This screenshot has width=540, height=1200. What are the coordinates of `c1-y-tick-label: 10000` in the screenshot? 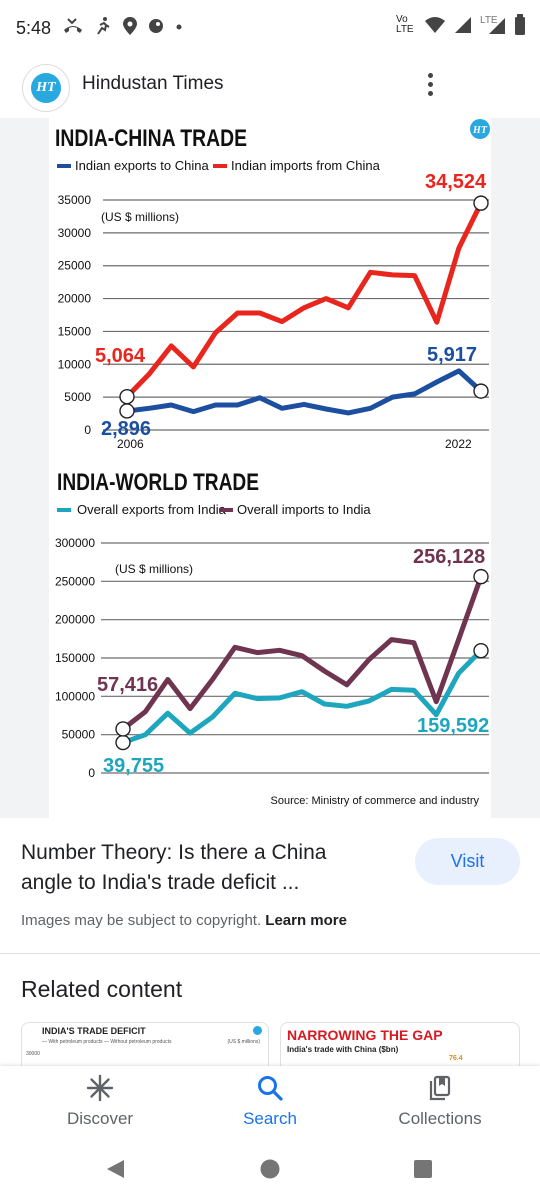 It's located at (75, 364).